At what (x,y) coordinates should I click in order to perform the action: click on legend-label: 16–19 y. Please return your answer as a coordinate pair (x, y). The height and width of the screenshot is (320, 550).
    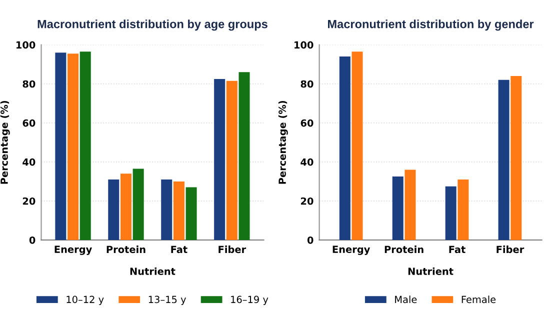
    Looking at the image, I should click on (249, 301).